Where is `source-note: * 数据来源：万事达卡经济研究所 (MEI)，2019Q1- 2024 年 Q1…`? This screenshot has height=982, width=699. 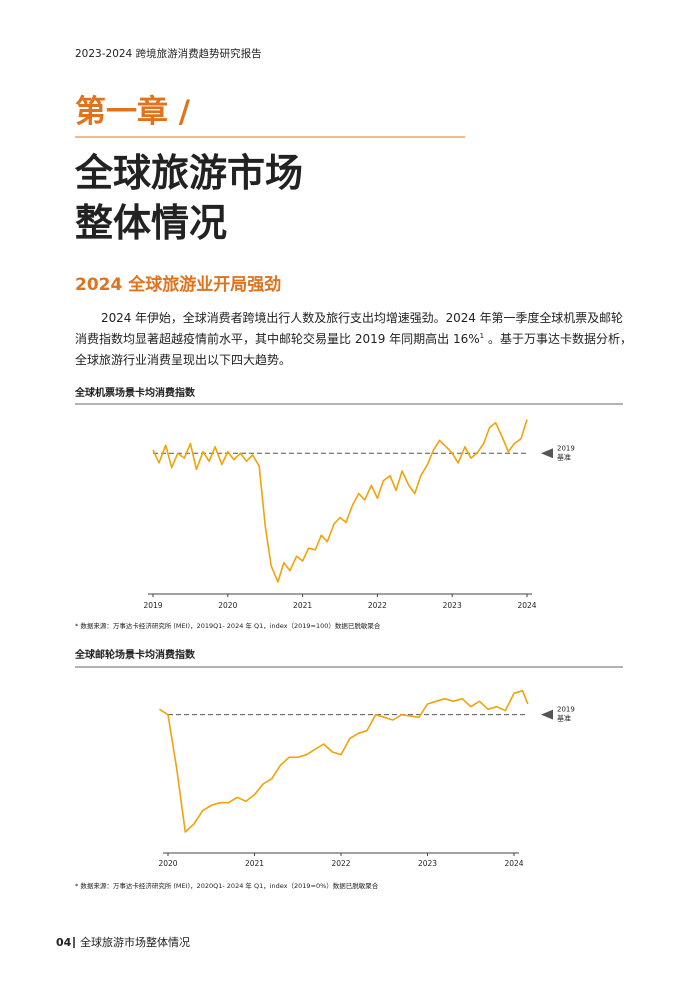
source-note: * 数据来源：万事达卡经济研究所 (MEI)，2019Q1- 2024 年 Q1… is located at coordinates (228, 625).